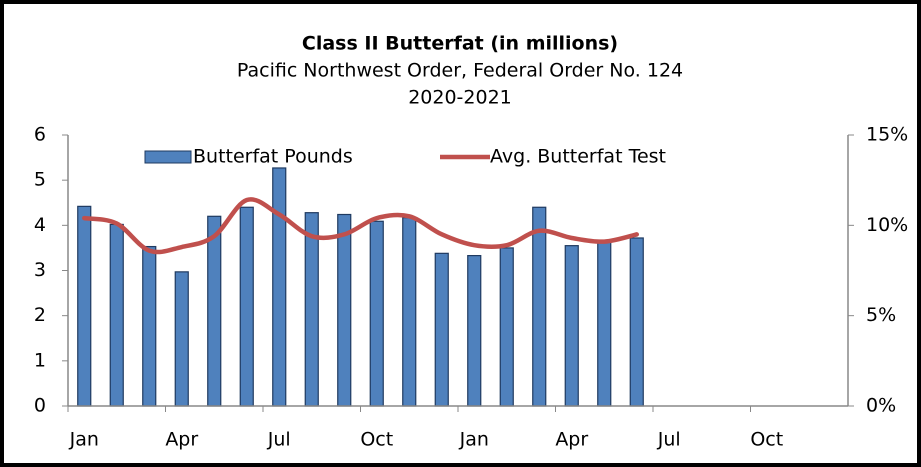  What do you see at coordinates (881, 315) in the screenshot?
I see `y2-tick-label: 5%` at bounding box center [881, 315].